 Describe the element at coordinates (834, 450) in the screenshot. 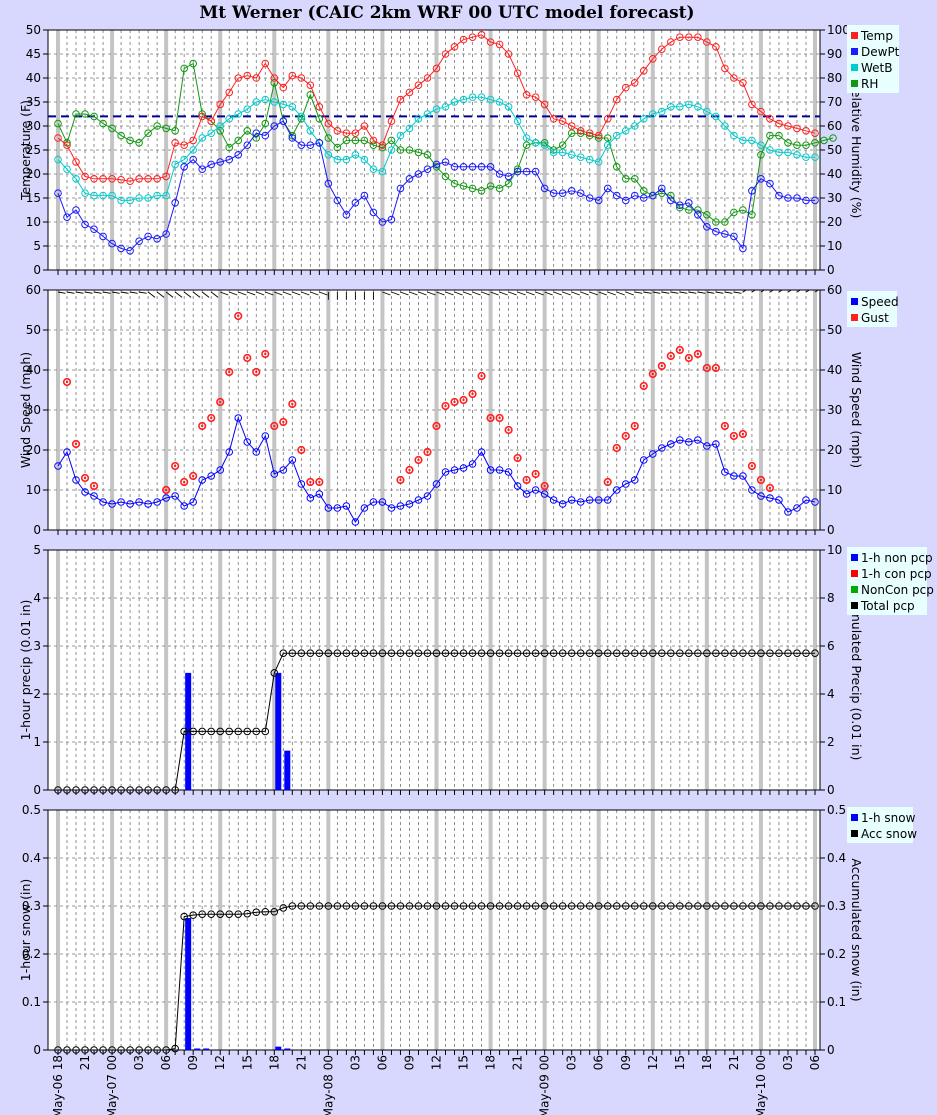

I see `right-tick-label: 20` at that location.